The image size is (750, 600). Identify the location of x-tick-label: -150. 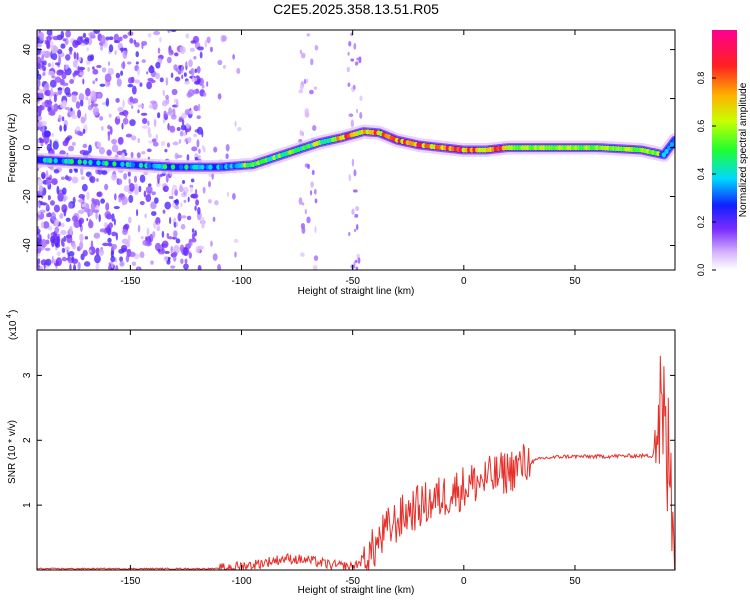
(130, 581).